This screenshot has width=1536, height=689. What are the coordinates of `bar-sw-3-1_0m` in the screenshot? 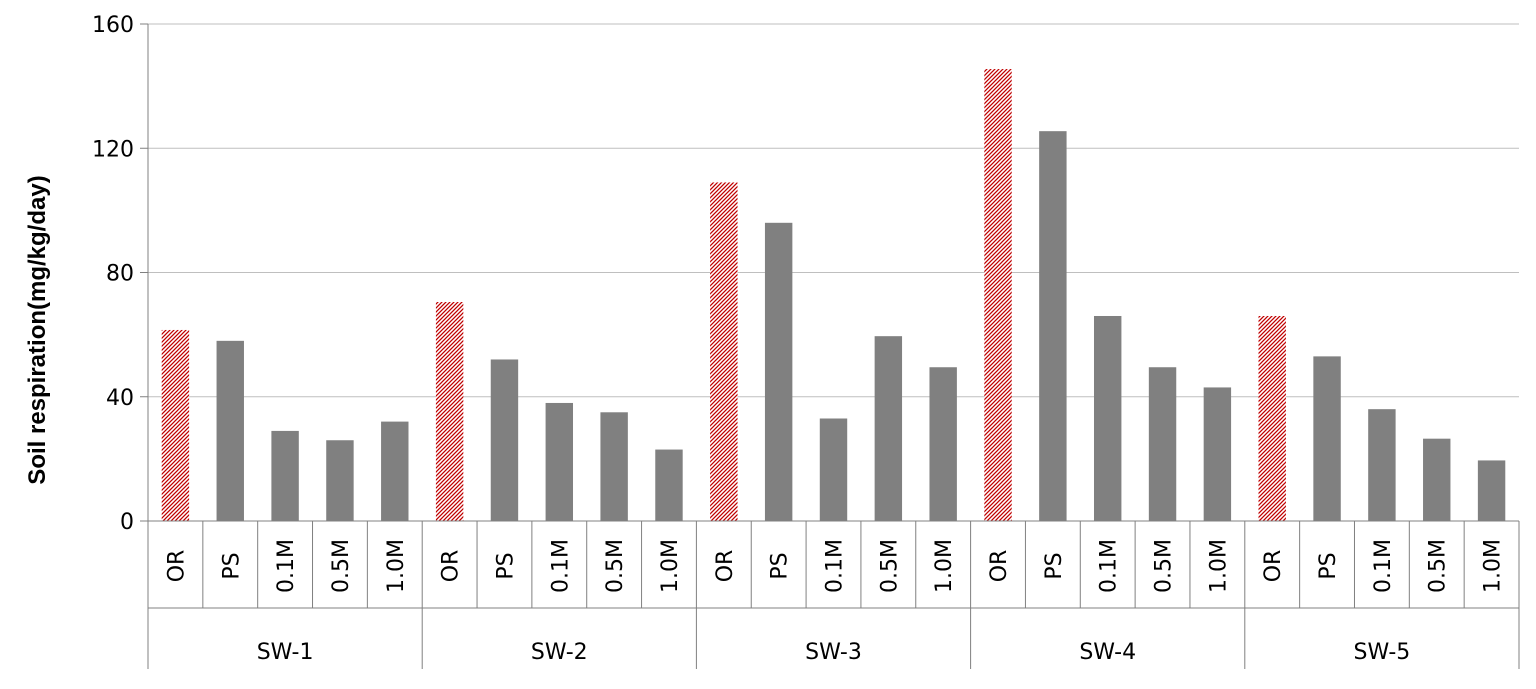 It's located at (943, 444).